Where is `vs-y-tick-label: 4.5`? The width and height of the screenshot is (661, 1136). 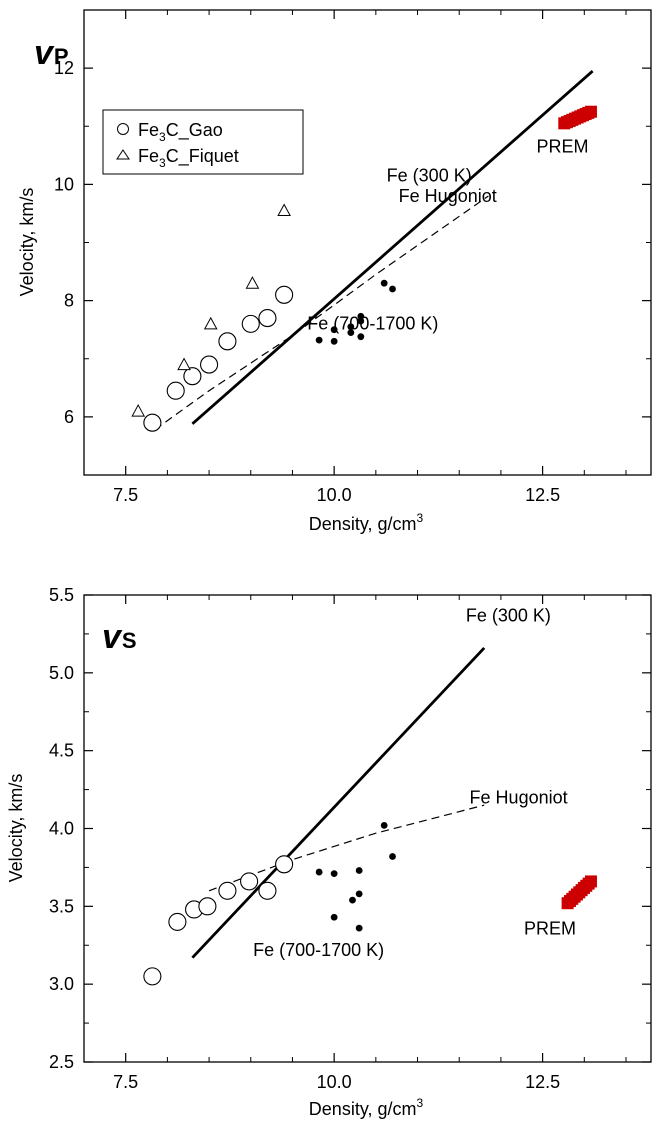 vs-y-tick-label: 4.5 is located at coordinates (61, 751).